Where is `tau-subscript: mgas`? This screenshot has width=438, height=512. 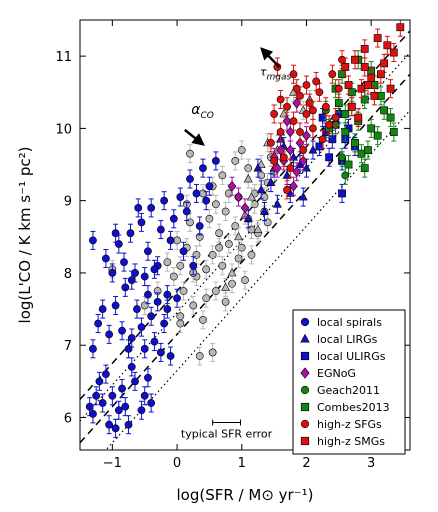
tau-subscript: mgas is located at coordinates (279, 78).